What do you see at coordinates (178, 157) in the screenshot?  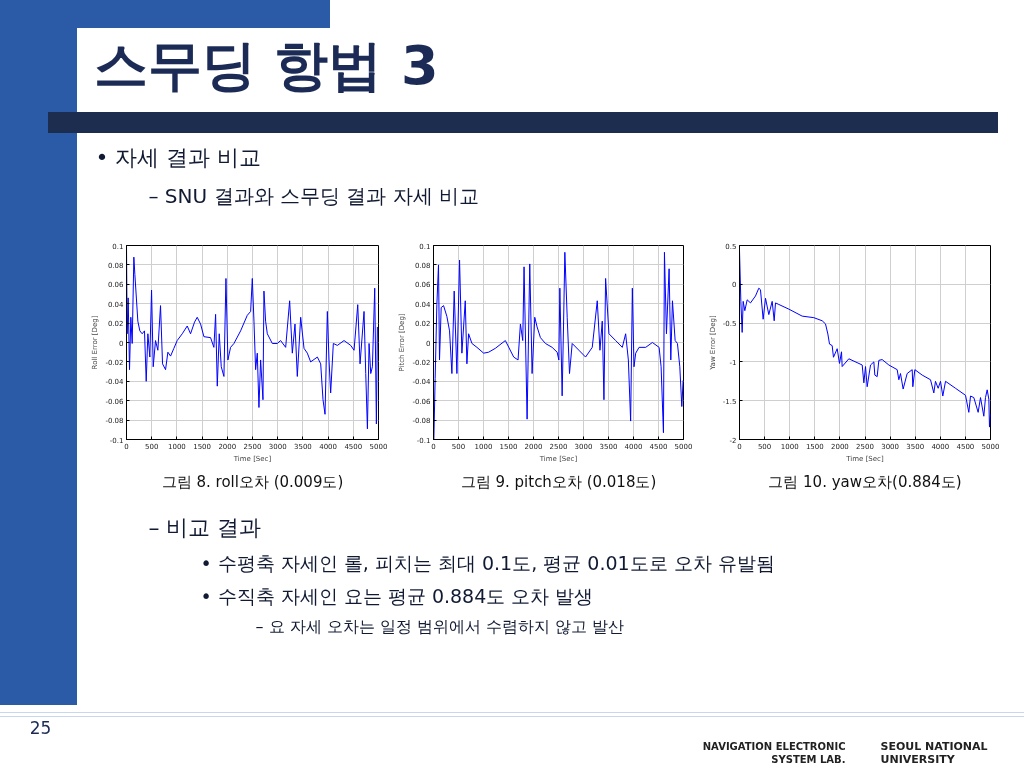 I see `text: • 자세 결과 비교` at bounding box center [178, 157].